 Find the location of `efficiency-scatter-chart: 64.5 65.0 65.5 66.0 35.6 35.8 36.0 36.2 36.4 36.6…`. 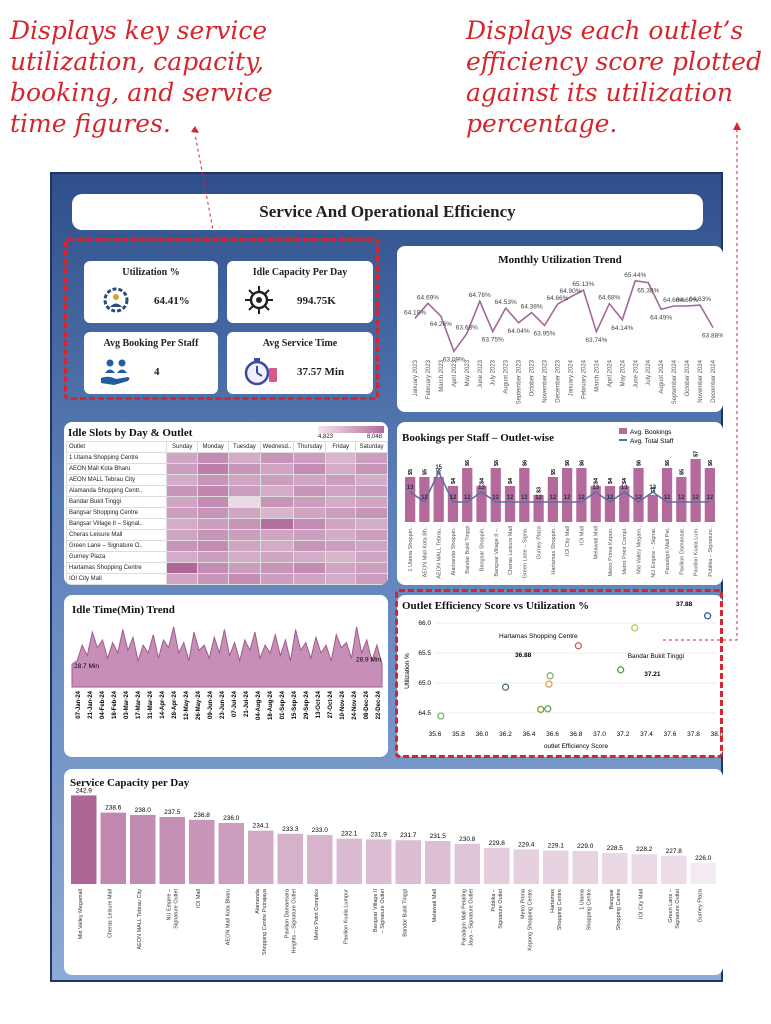

efficiency-scatter-chart: 64.5 65.0 65.5 66.0 35.6 35.8 36.0 36.2 36.4 36.6… is located at coordinates (563, 675).